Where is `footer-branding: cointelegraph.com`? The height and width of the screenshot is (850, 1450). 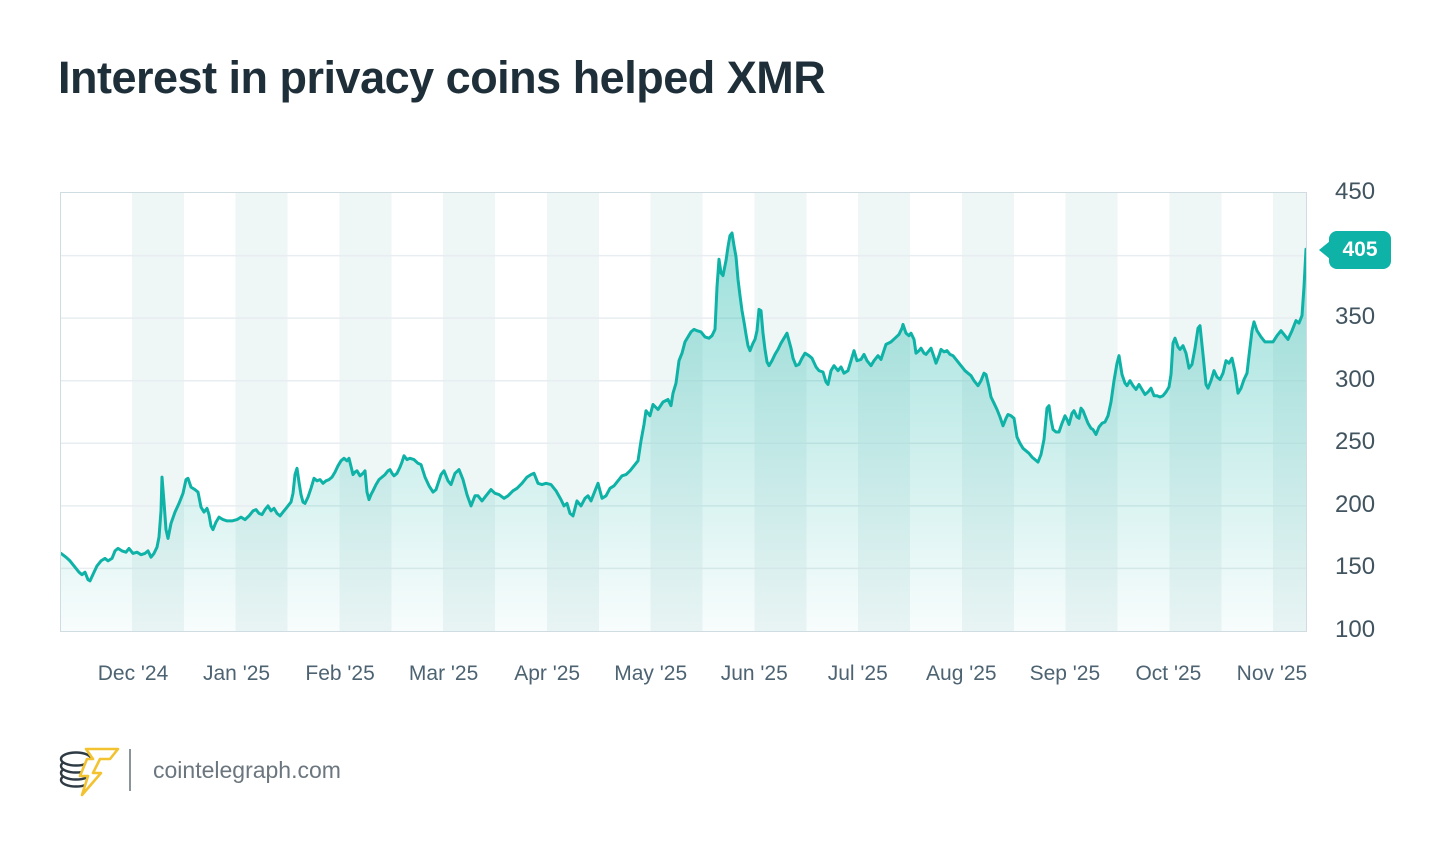 footer-branding: cointelegraph.com is located at coordinates (199, 770).